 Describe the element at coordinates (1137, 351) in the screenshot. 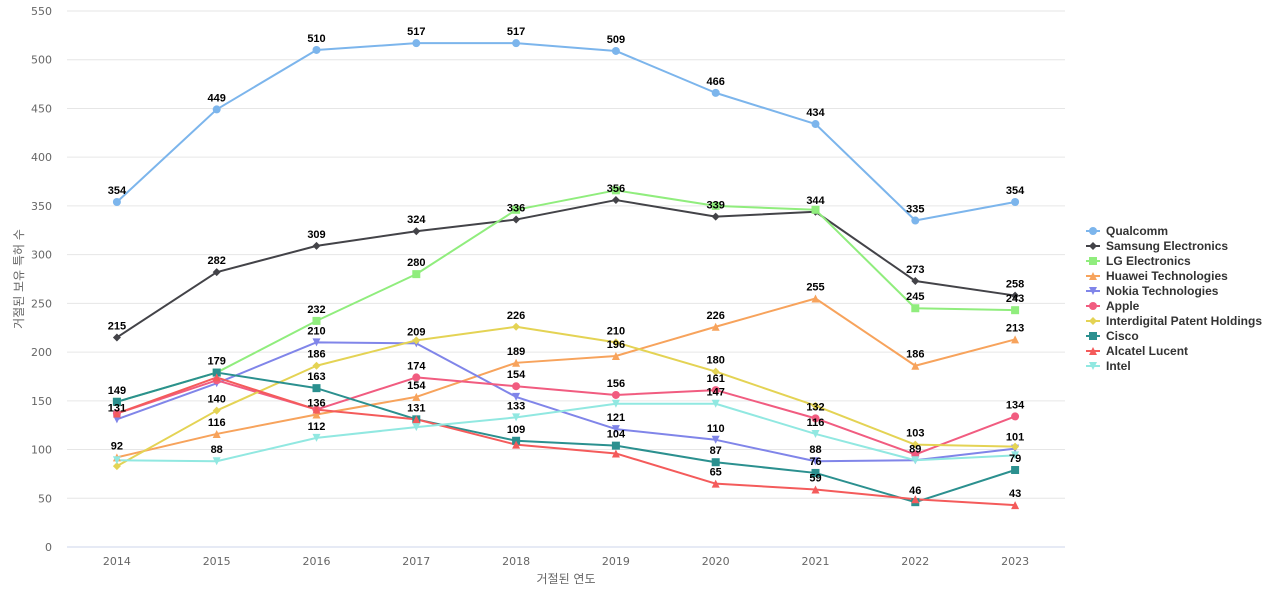

I see `legend-item-alcatel-lucent: Alcatel Lucent` at that location.